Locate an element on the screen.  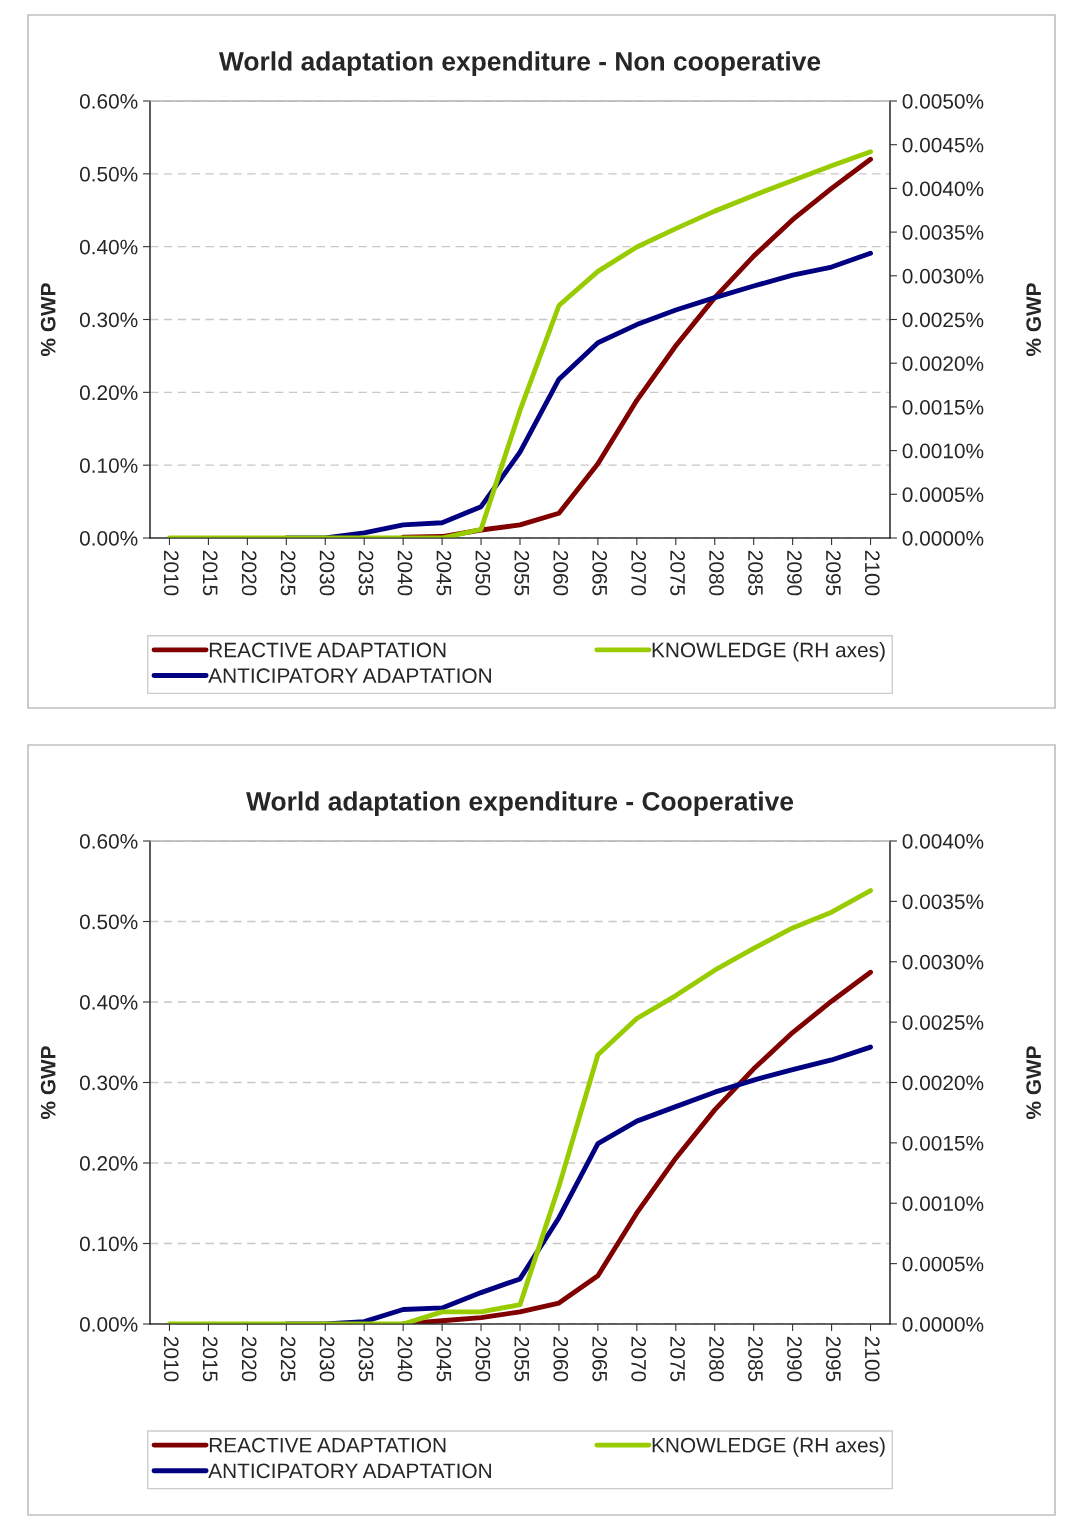
y2-tick-label: 0.0045% is located at coordinates (943, 145).